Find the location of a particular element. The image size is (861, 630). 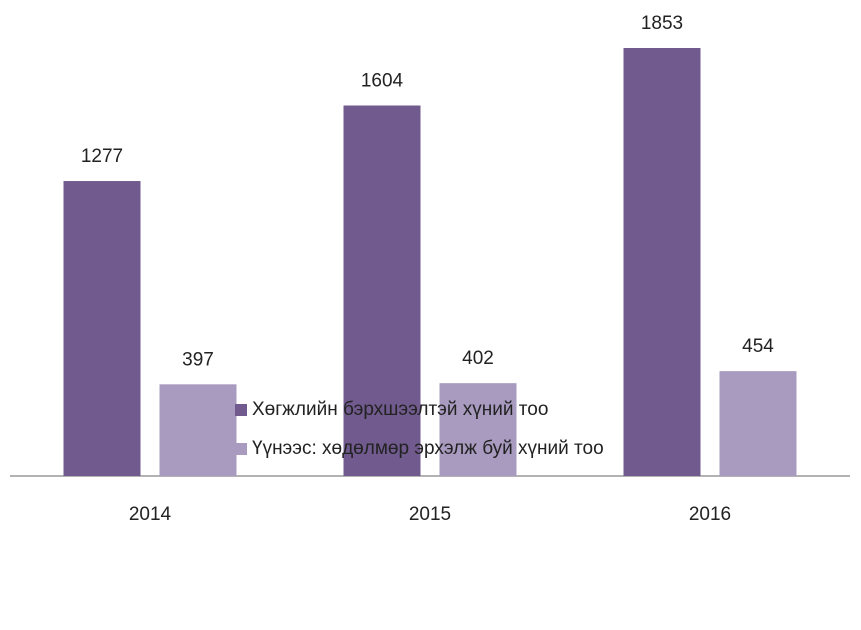

data-label: 1277 is located at coordinates (102, 156).